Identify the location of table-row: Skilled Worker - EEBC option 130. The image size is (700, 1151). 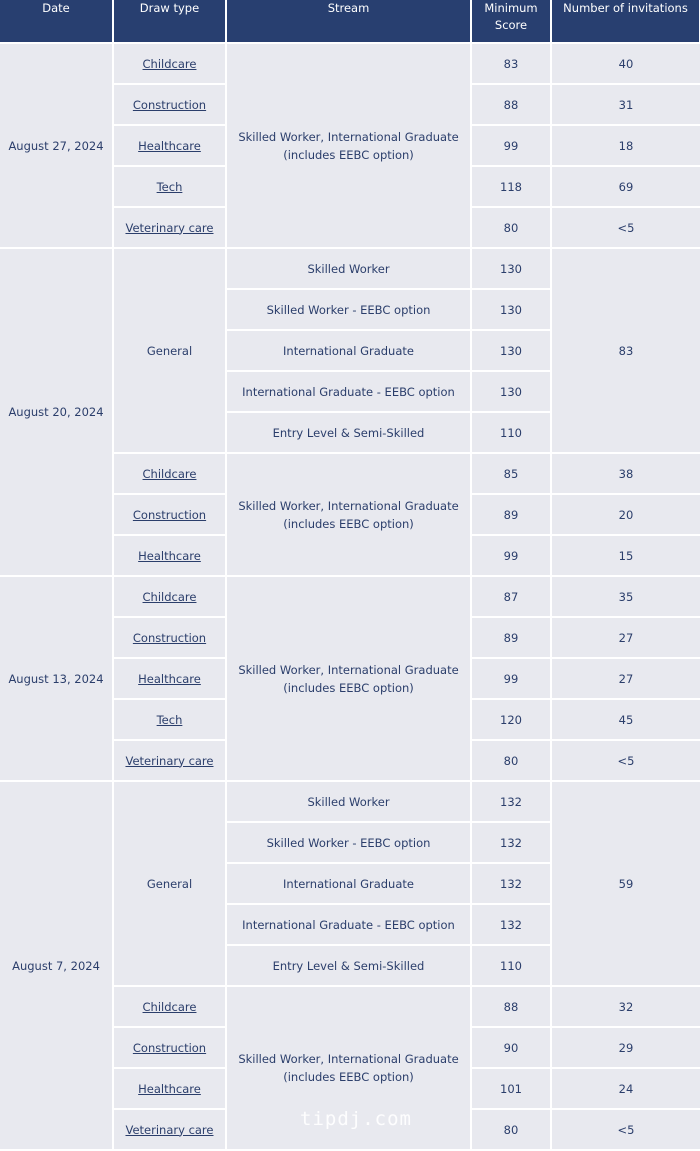
(350, 309).